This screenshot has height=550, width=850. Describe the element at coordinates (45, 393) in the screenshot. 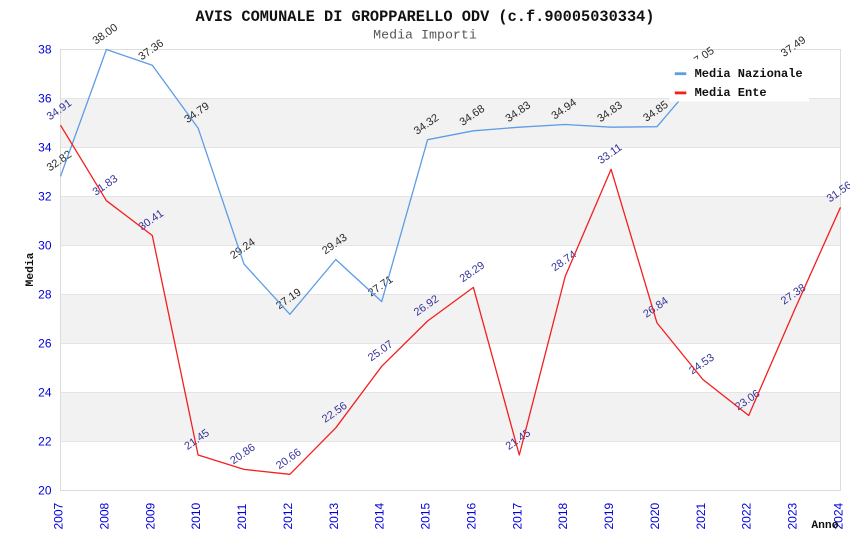

I see `svg-text: 24` at that location.